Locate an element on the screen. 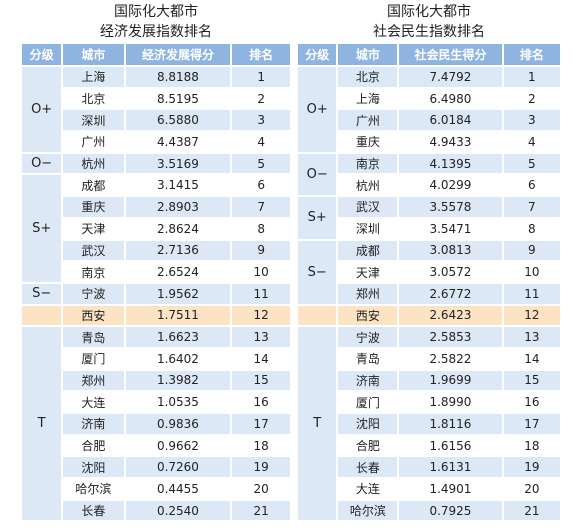 This screenshot has width=580, height=528. rank-cell: 21 is located at coordinates (531, 510).